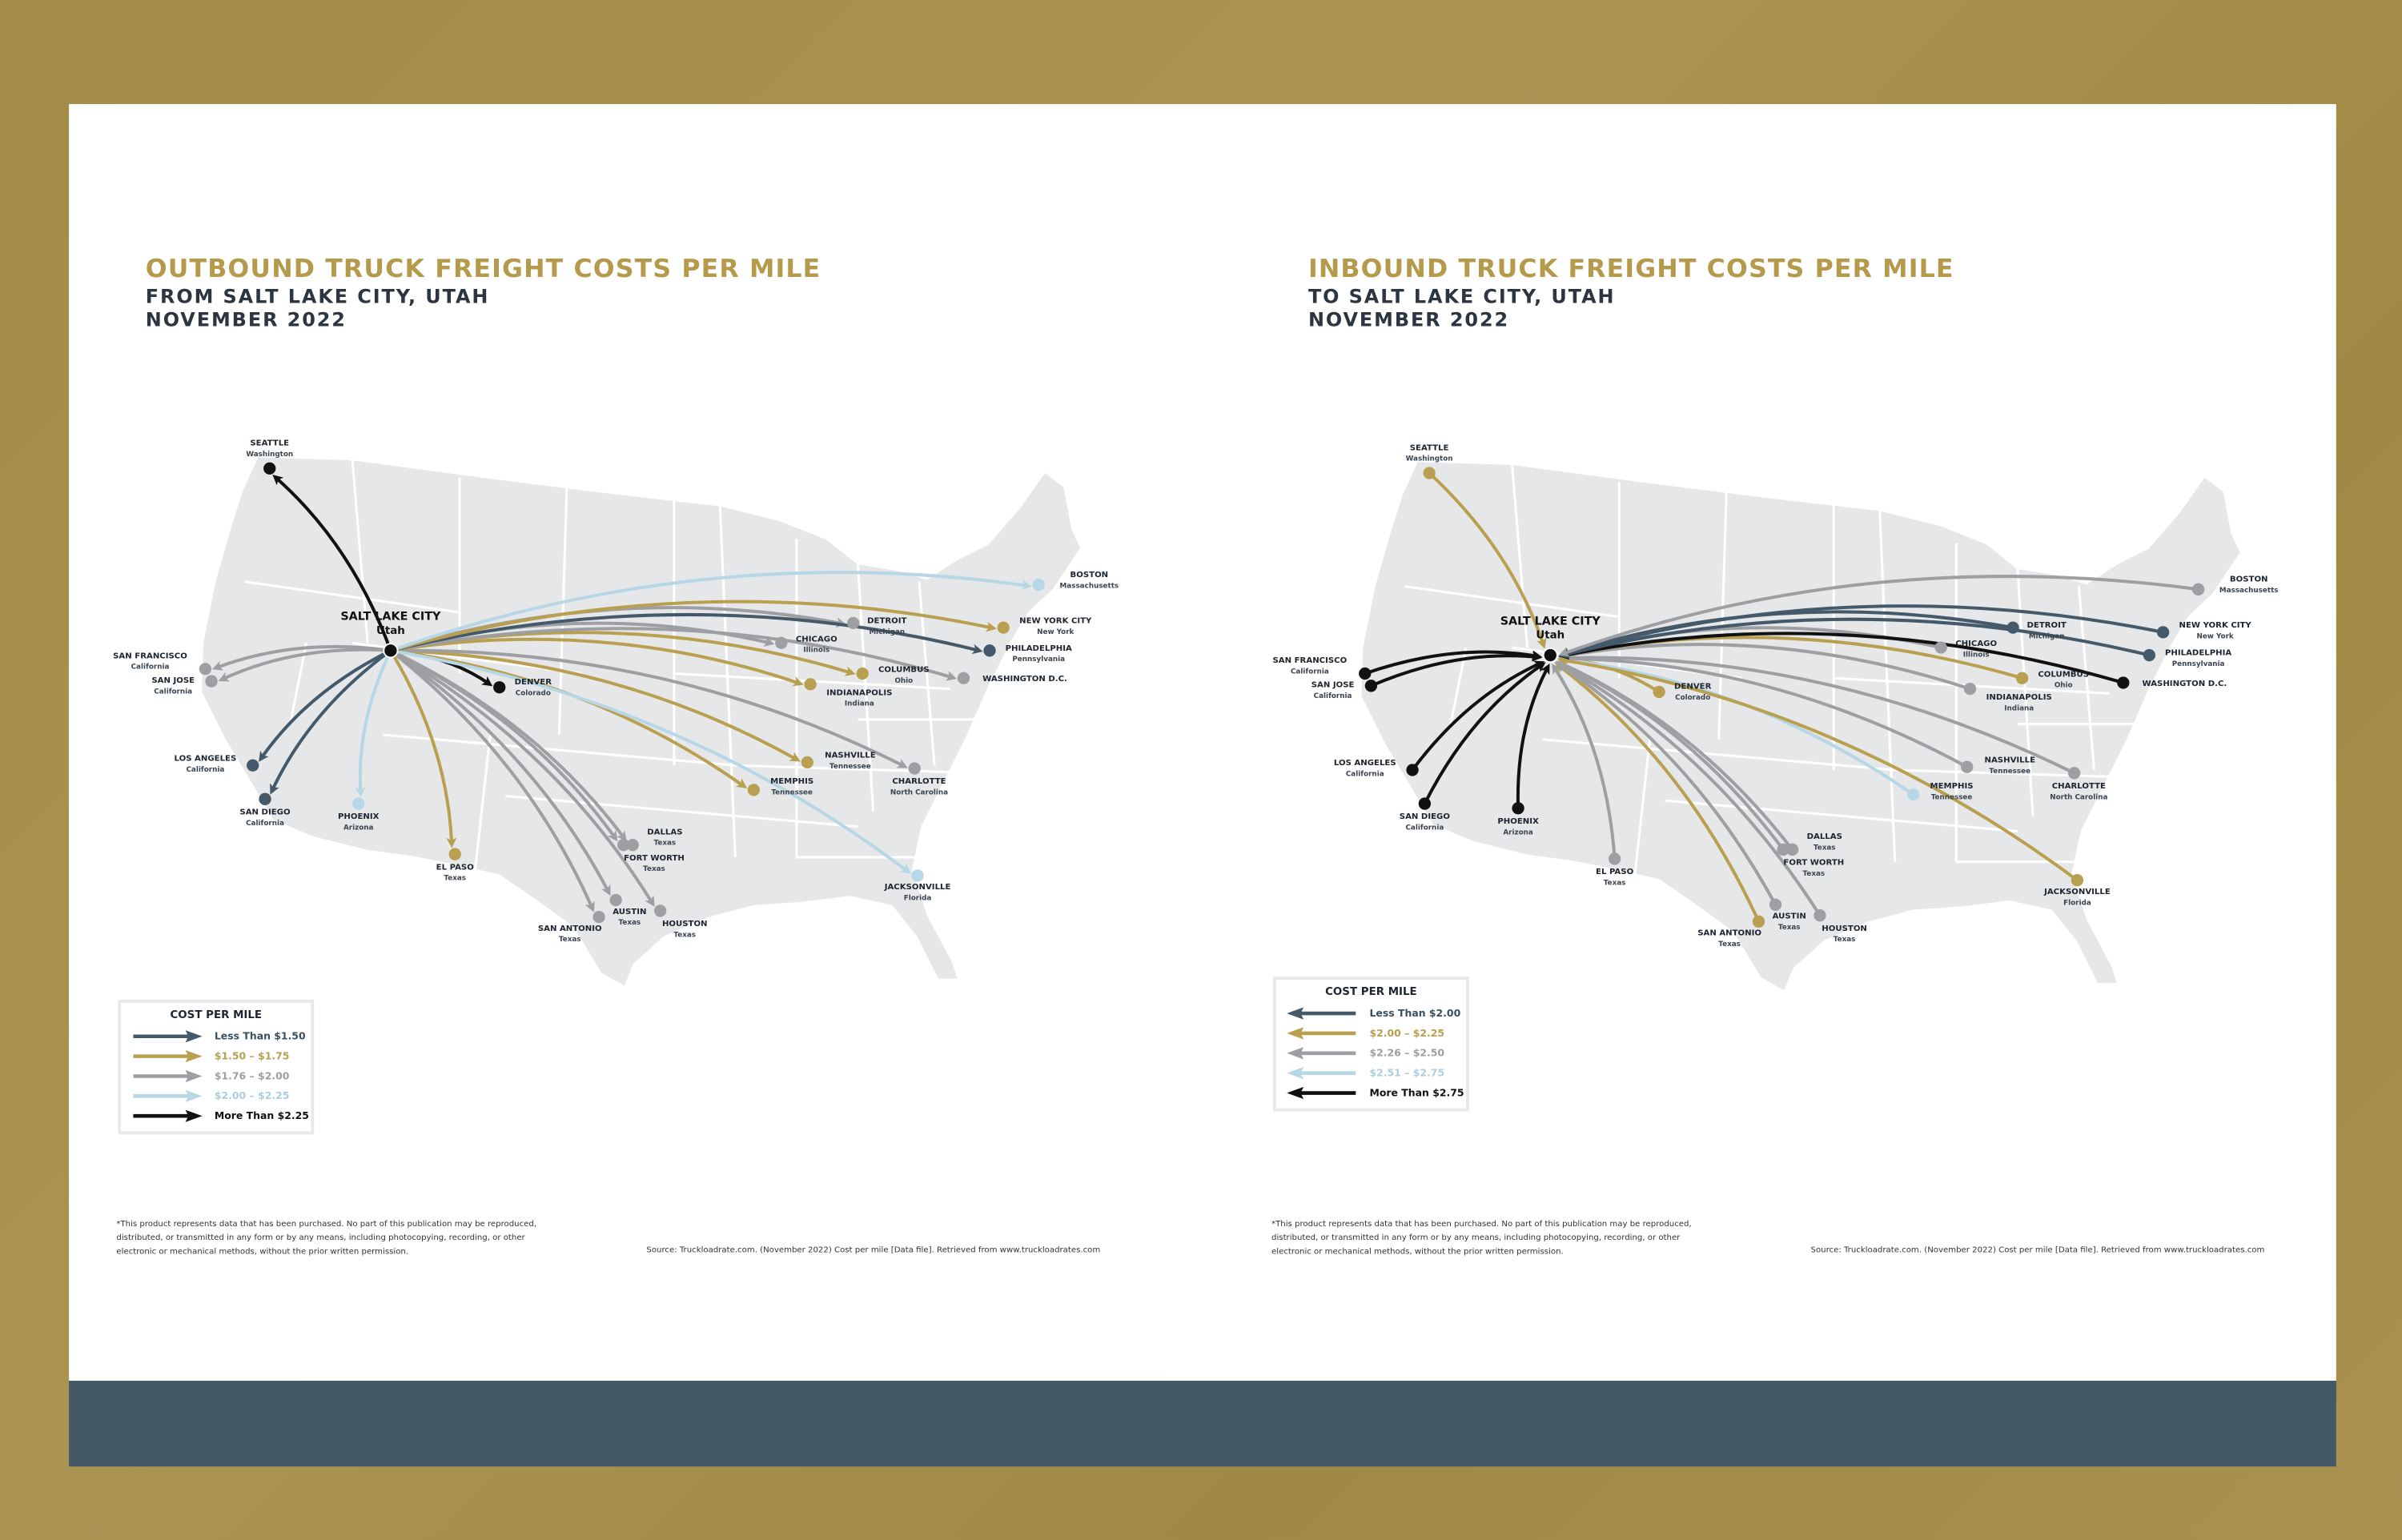 This screenshot has height=1540, width=2402. Describe the element at coordinates (1453, 663) in the screenshot. I see `route-arrow-san-francisco` at that location.